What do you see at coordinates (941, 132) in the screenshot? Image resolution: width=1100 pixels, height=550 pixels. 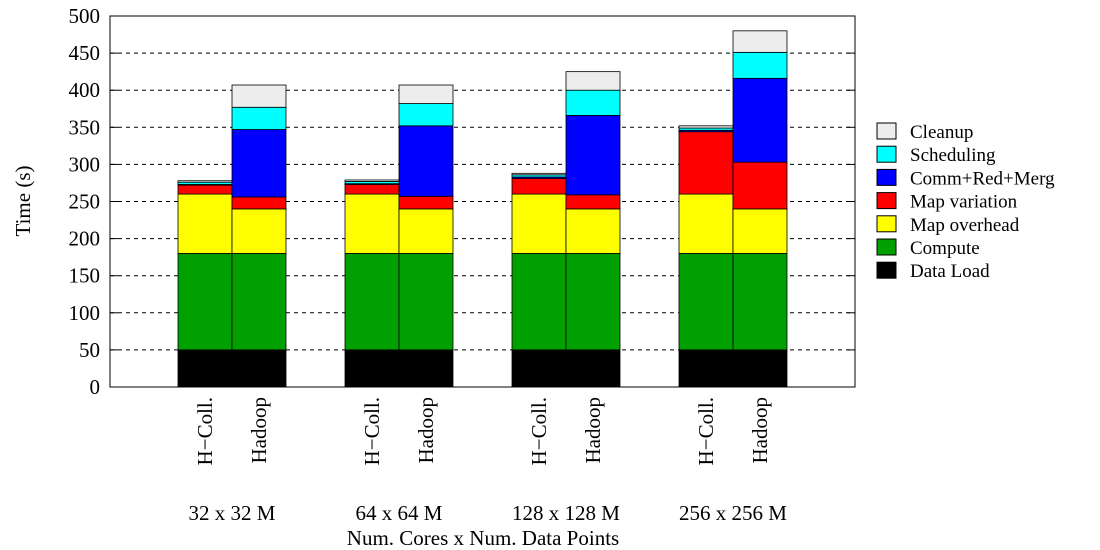 I see `legend-label: Cleanup` at bounding box center [941, 132].